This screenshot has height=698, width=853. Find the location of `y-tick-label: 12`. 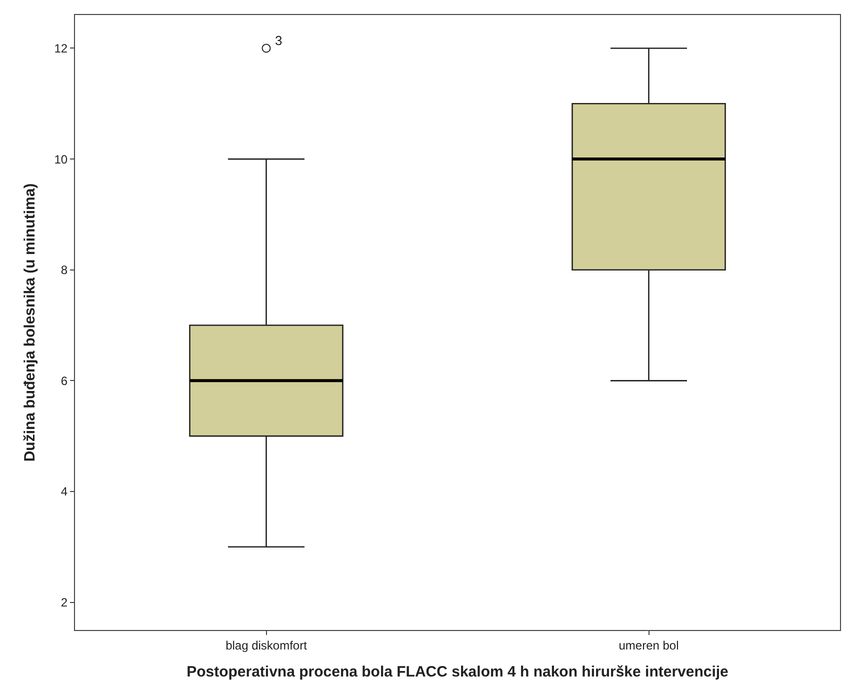

y-tick-label: 12 is located at coordinates (61, 48).